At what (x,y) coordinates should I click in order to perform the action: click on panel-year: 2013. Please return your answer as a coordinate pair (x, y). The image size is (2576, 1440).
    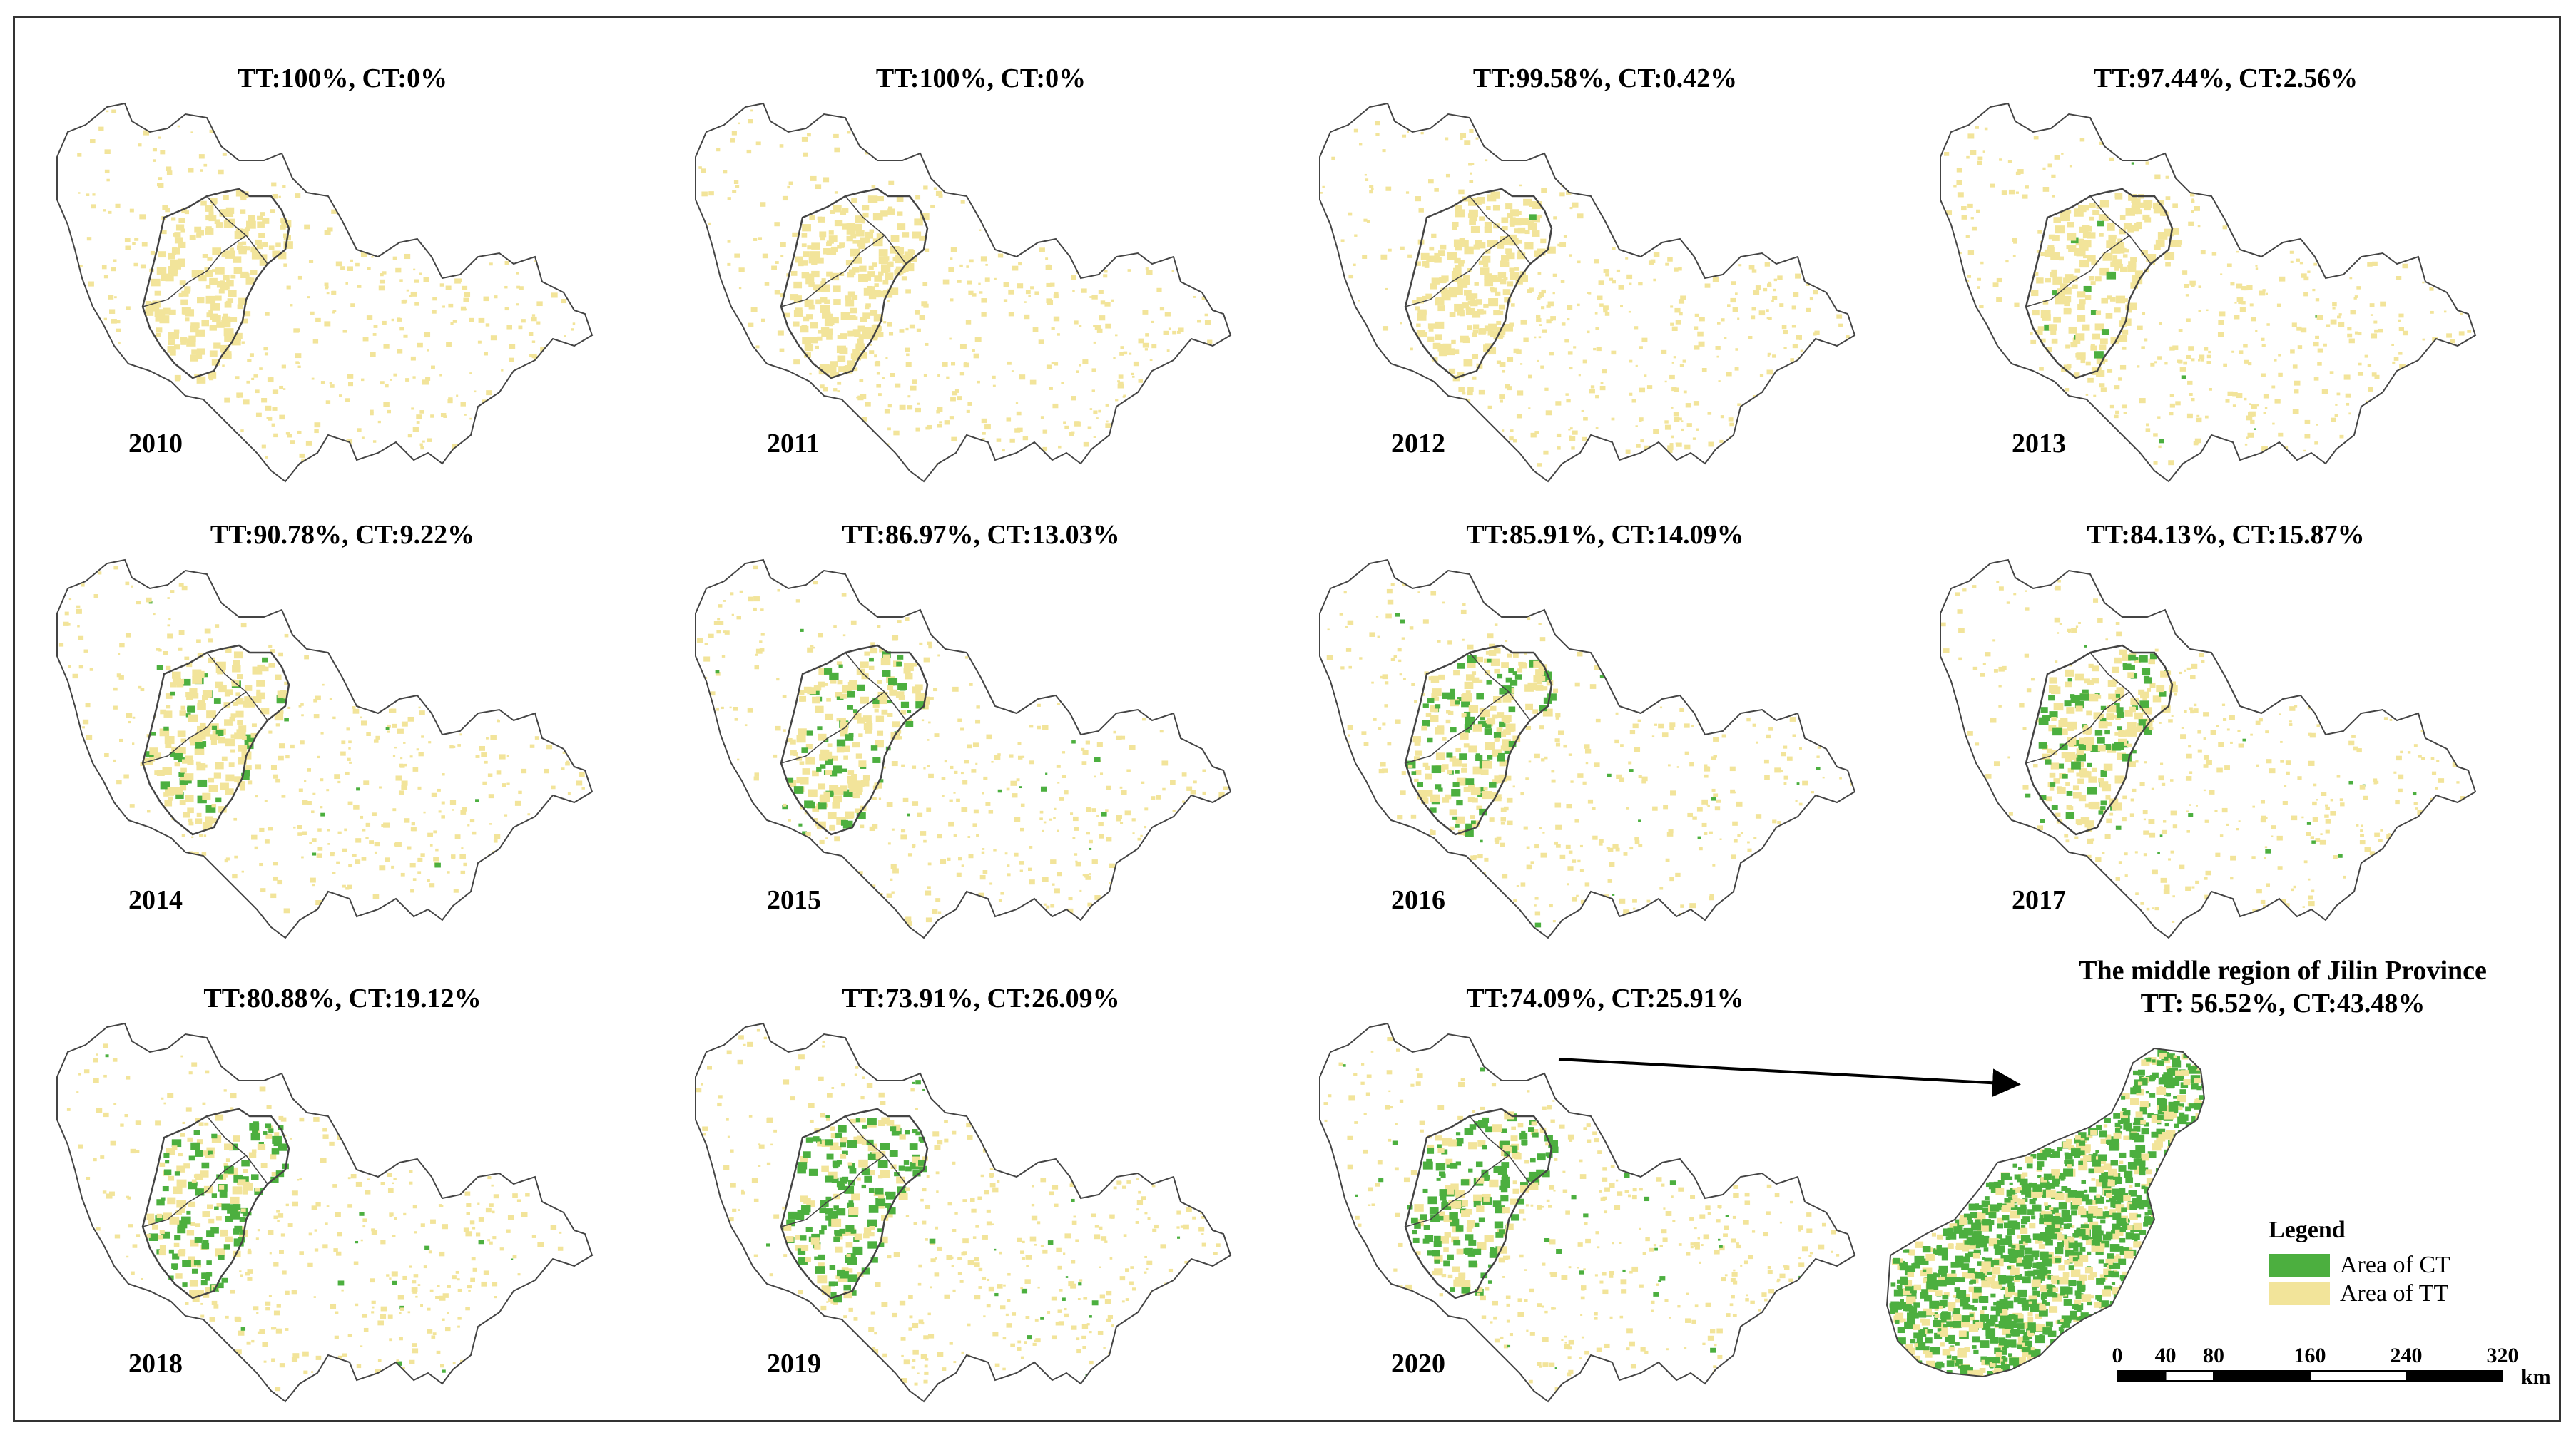
    Looking at the image, I should click on (2039, 444).